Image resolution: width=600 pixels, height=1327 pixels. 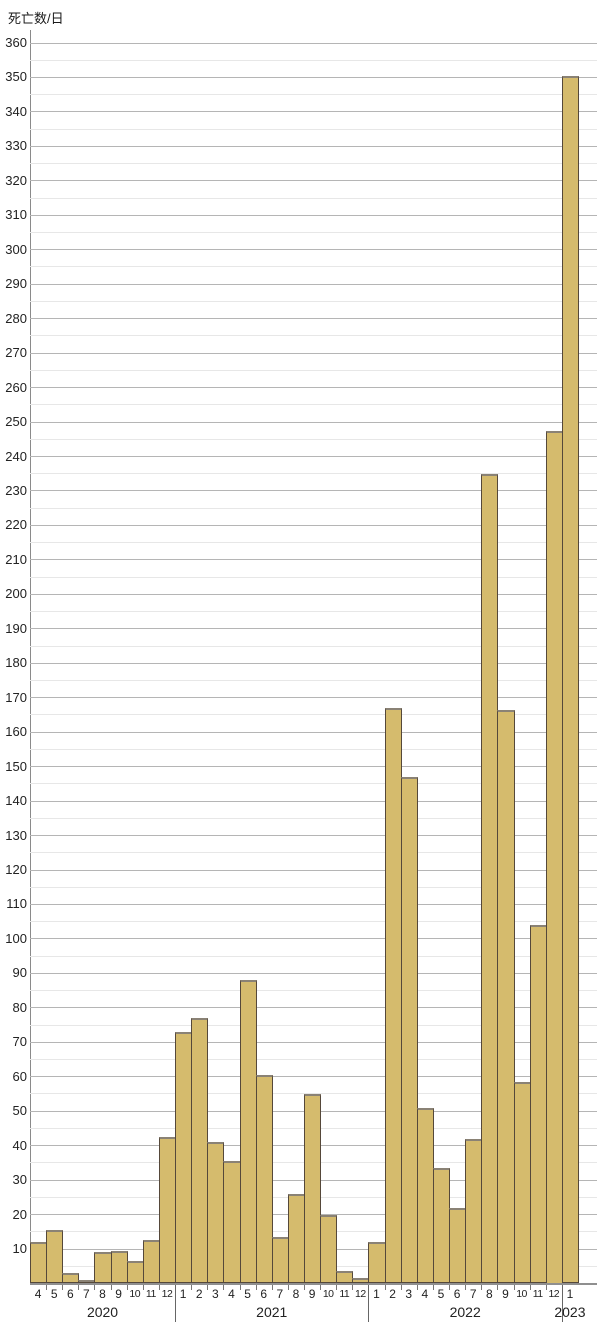 I want to click on year-label-2021: 2021, so click(x=272, y=1312).